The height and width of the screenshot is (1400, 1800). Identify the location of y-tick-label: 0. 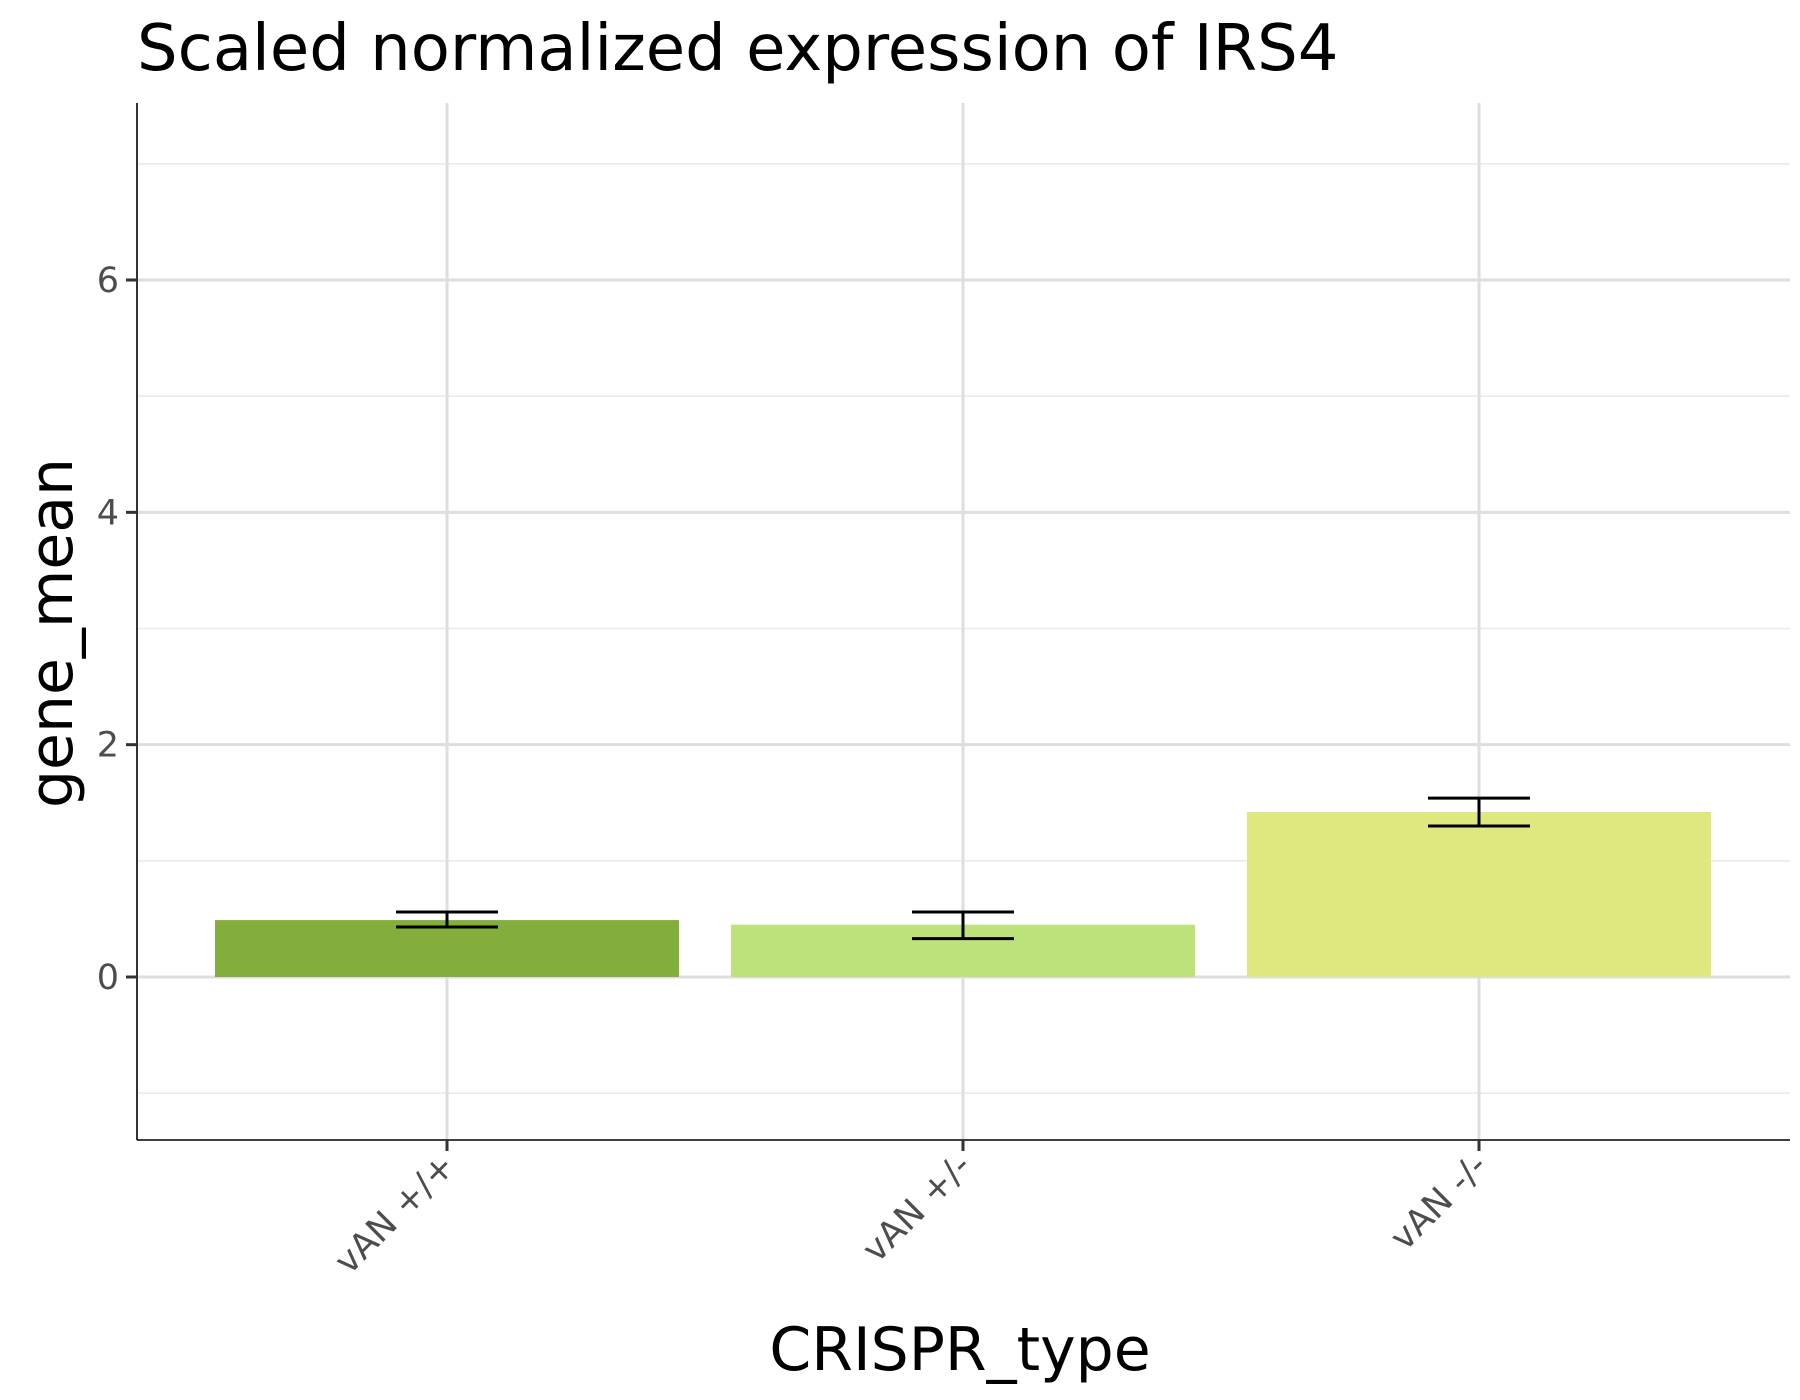
(108, 978).